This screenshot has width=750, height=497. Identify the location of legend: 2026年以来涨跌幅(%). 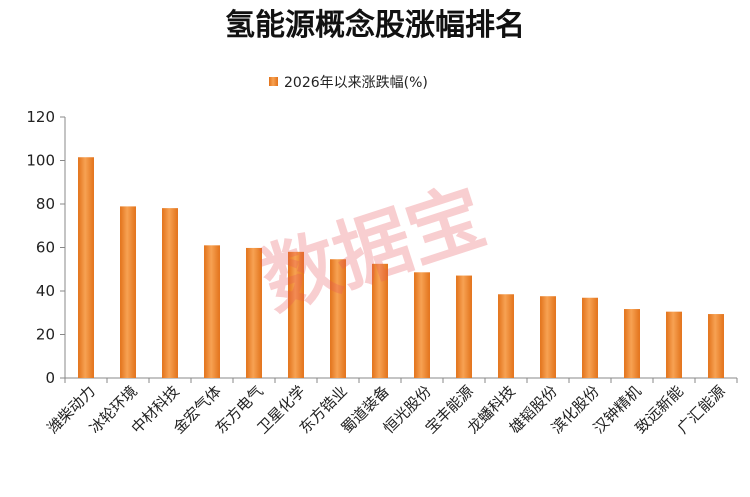
(348, 83).